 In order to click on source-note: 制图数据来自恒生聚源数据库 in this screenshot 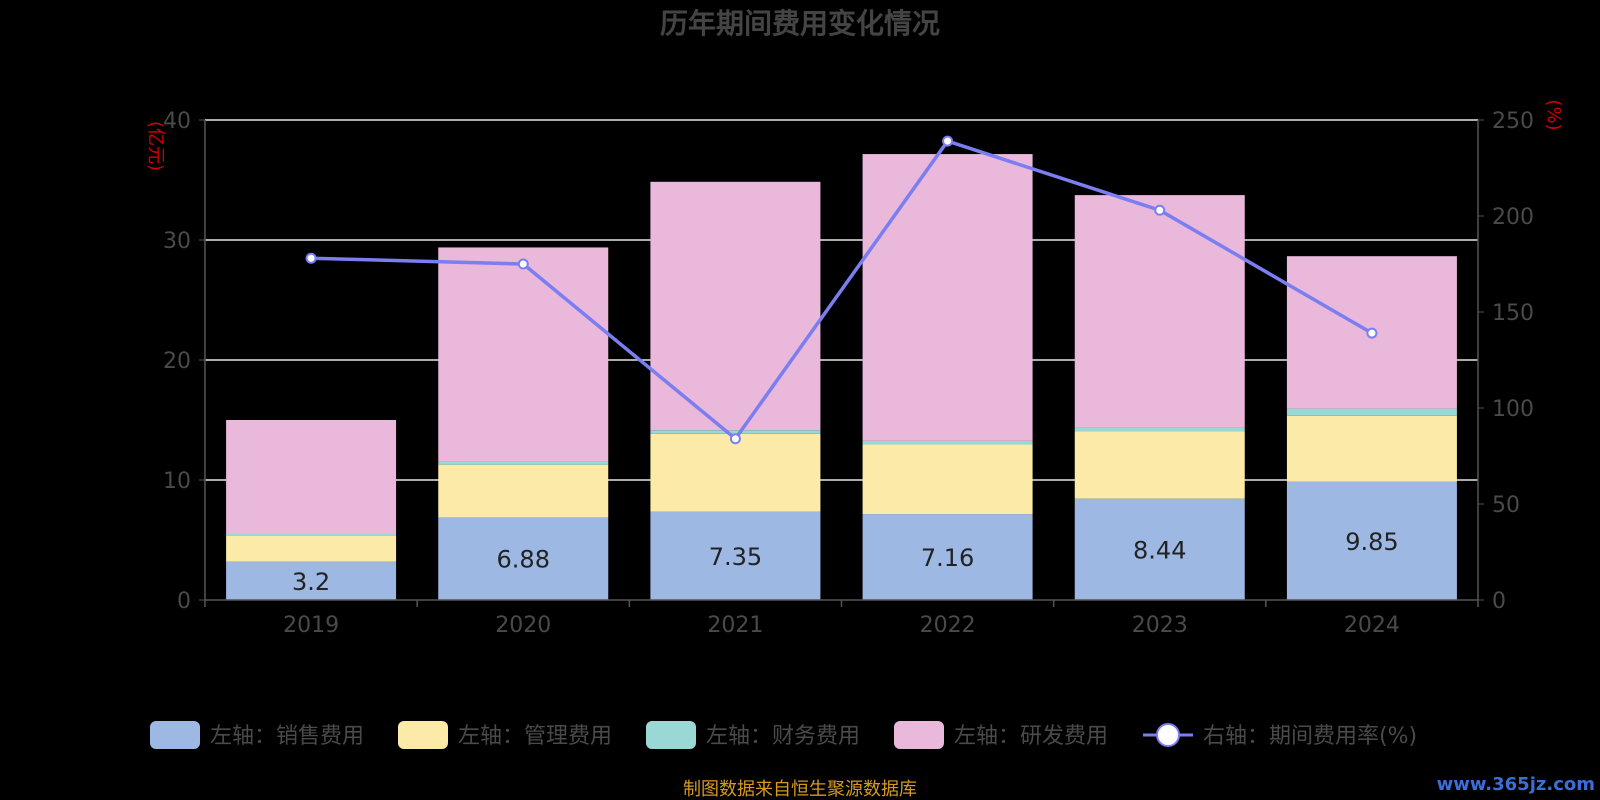, I will do `click(800, 789)`.